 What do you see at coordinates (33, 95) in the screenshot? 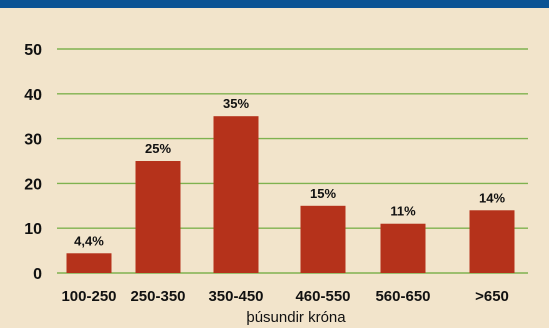
I see `y-tick-40: 40` at bounding box center [33, 95].